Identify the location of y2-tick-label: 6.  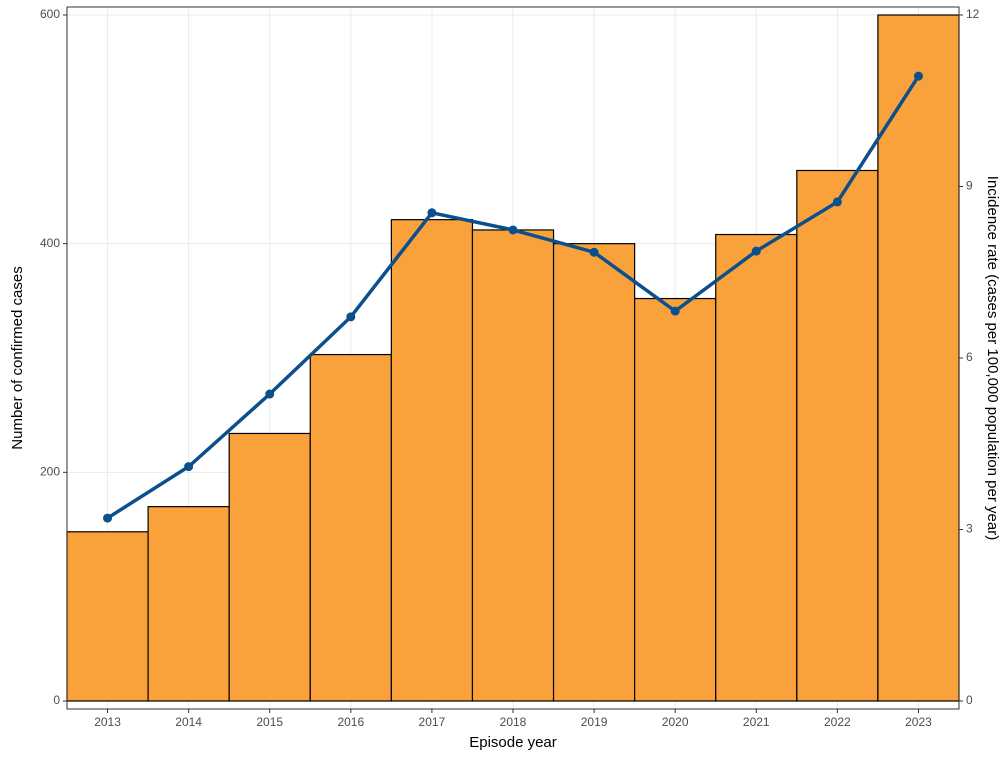
(969, 357).